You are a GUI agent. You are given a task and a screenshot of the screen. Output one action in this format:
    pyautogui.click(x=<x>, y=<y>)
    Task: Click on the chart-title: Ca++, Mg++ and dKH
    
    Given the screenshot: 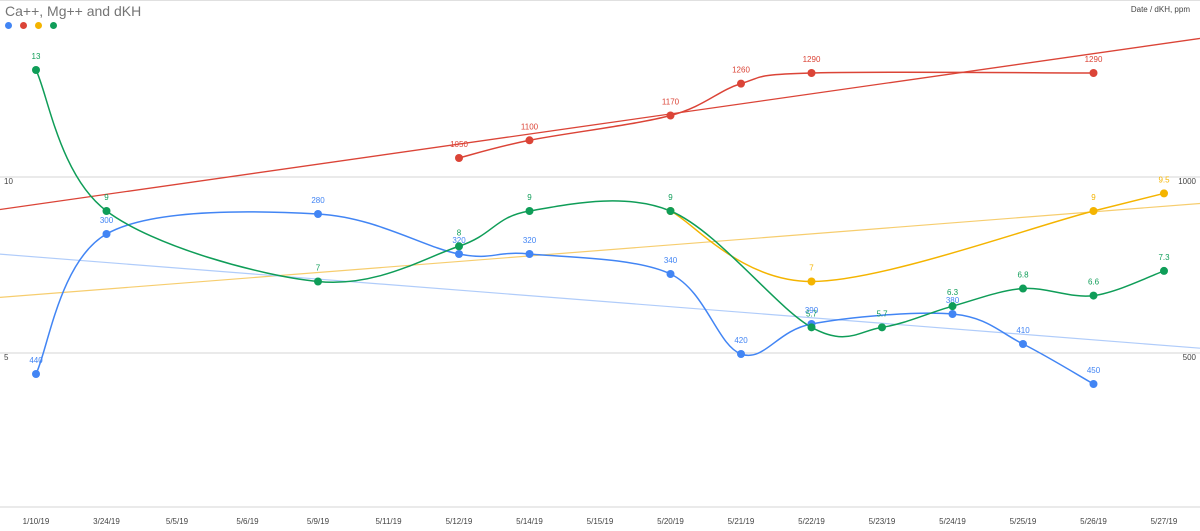 What is the action you would take?
    pyautogui.click(x=73, y=11)
    